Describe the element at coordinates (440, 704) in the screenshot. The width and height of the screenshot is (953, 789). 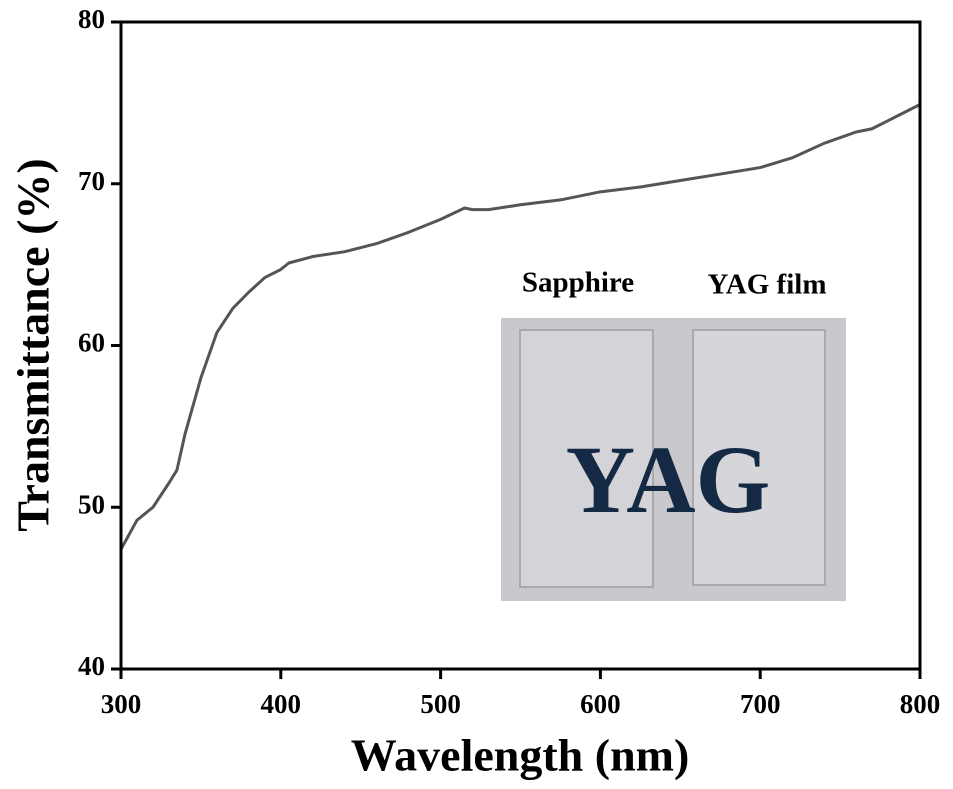
I see `x-tick-label: 500` at that location.